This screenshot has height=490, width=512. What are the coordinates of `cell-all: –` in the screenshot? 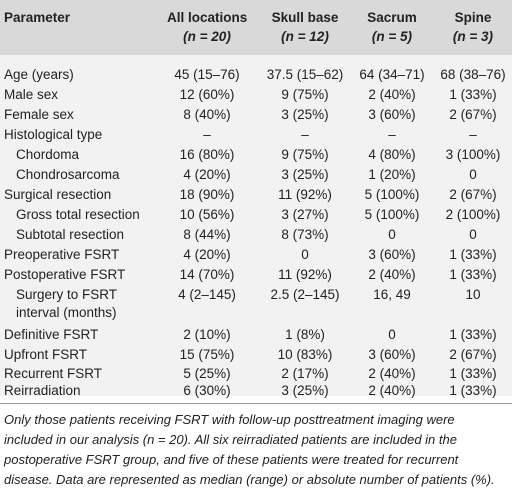 It's located at (207, 134).